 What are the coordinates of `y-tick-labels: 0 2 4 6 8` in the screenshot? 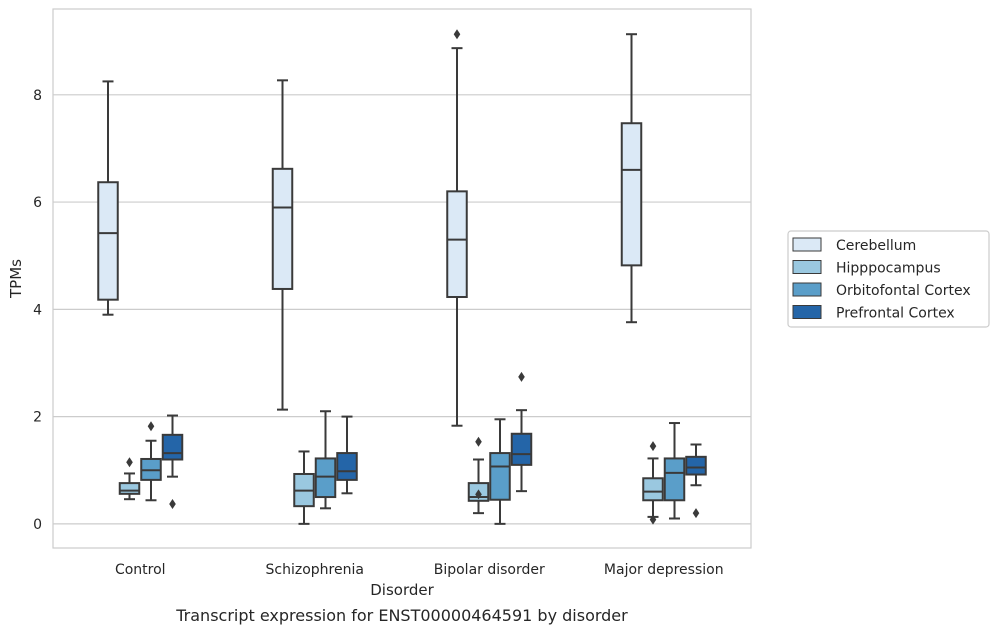 It's located at (37, 310).